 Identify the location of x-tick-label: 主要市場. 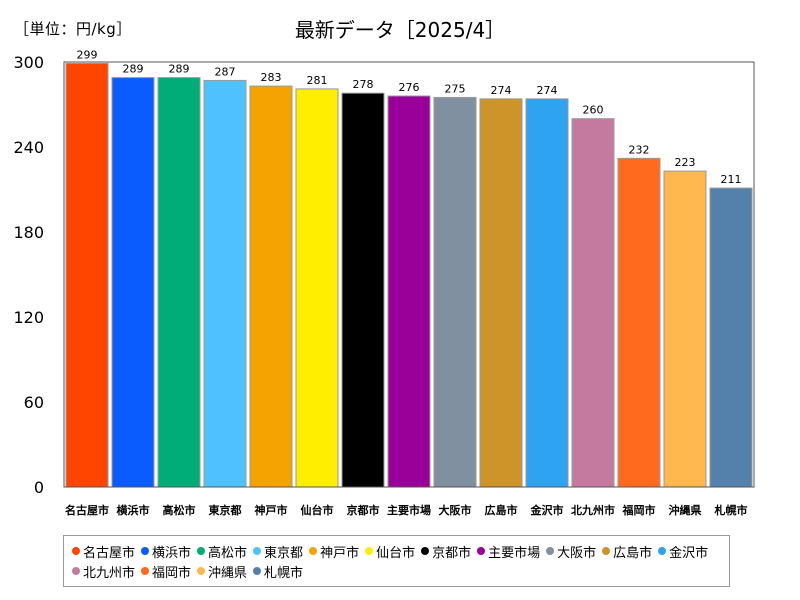
(409, 510).